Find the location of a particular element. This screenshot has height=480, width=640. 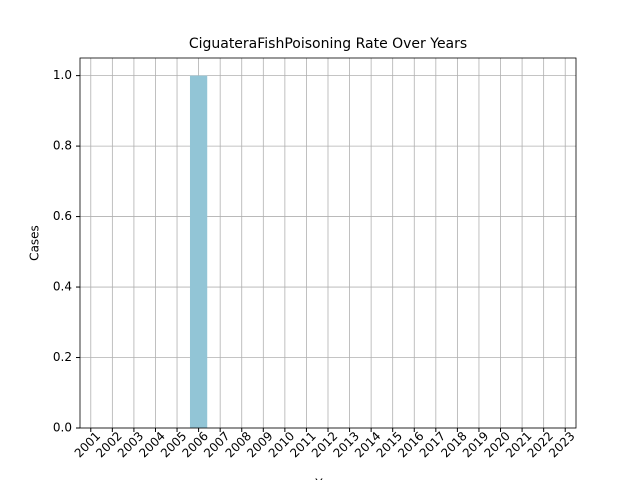

y-tick-label: 0.4 is located at coordinates (62, 287).